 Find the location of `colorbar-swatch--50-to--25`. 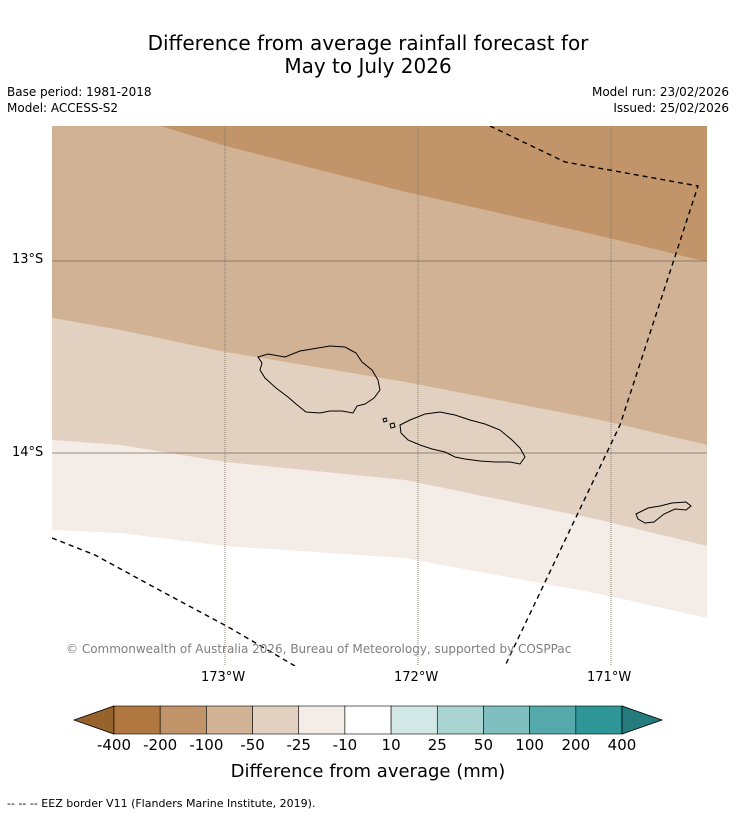

colorbar-swatch--50-to--25 is located at coordinates (276, 720).